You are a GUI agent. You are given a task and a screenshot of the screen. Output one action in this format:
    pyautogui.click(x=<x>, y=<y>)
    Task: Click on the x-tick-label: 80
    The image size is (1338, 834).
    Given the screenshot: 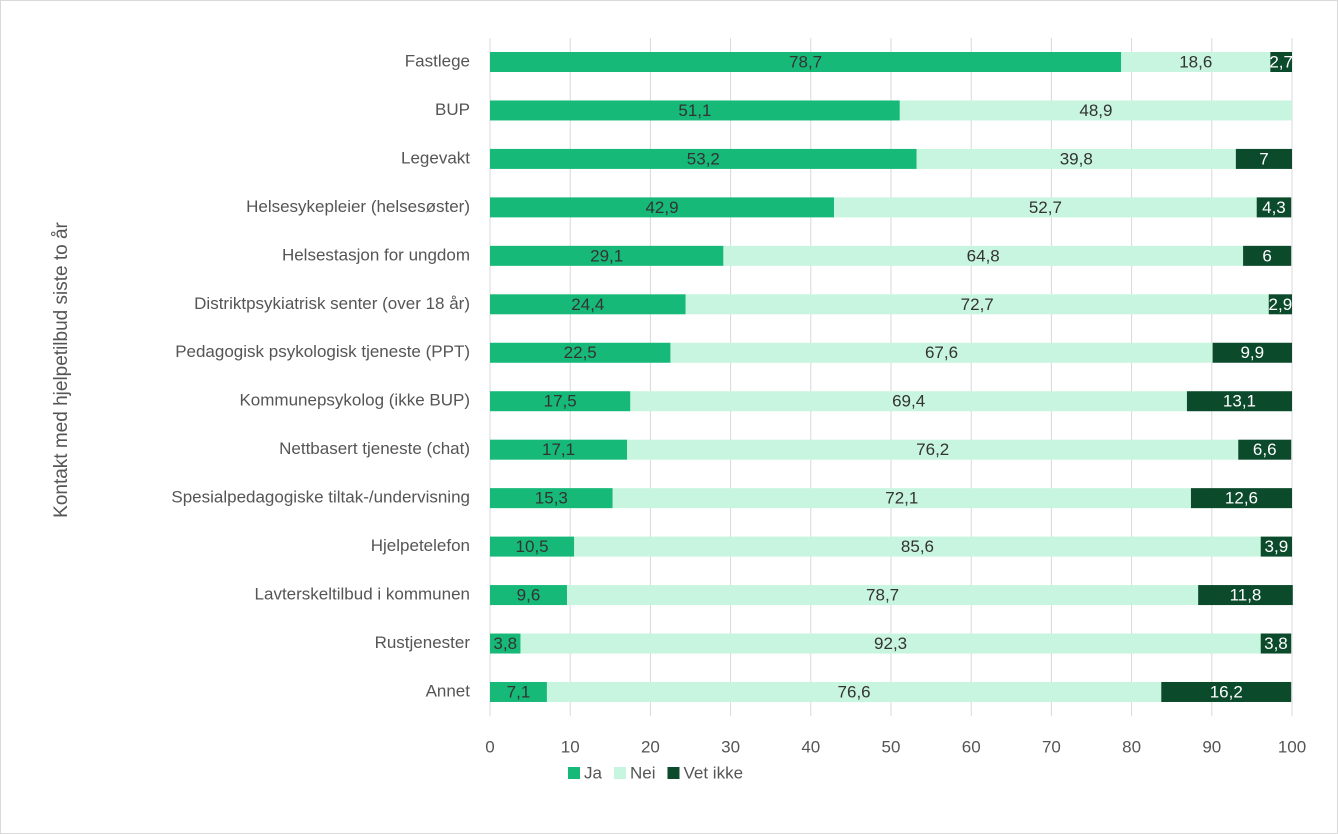 What is the action you would take?
    pyautogui.click(x=1131, y=746)
    